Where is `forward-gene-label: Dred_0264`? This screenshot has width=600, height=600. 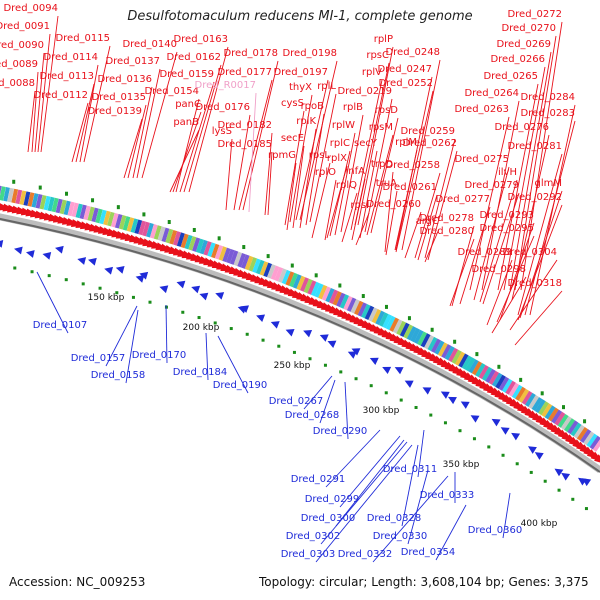 forward-gene-label: Dred_0264 is located at coordinates (491, 93).